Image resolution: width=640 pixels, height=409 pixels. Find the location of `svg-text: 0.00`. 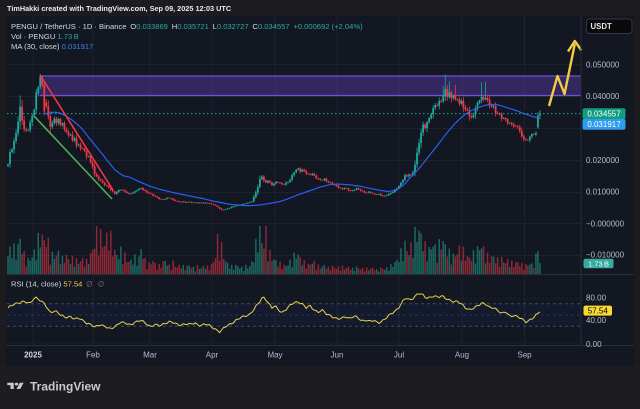

svg-text: 0.00 is located at coordinates (594, 344).